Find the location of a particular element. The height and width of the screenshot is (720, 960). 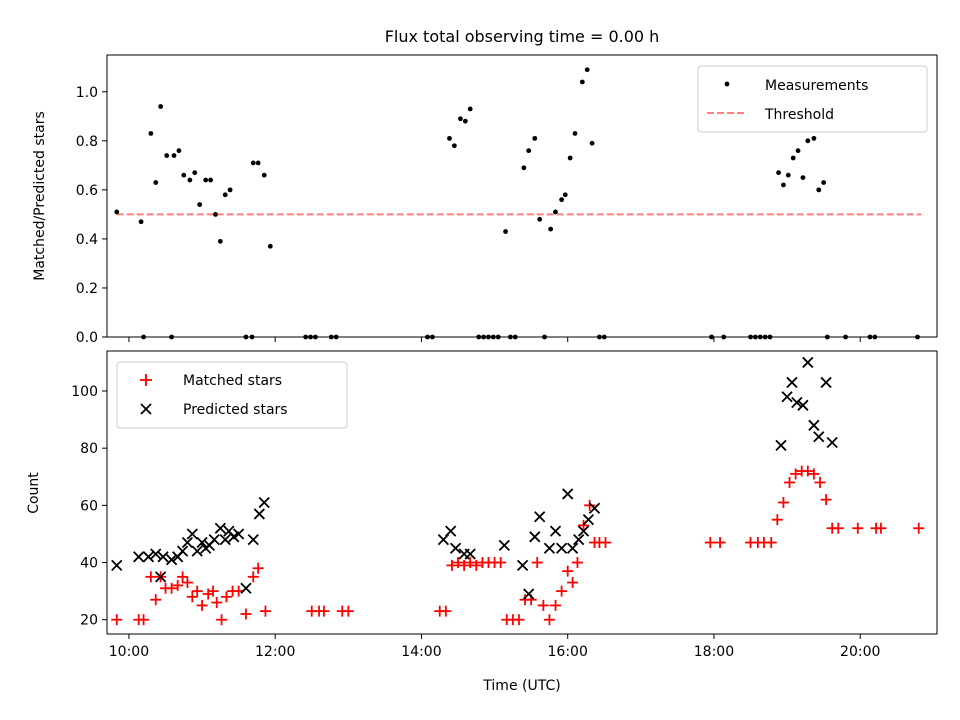

top-y-ticks: 0.0 0.2 0.4 0.6 0.8 1.0 is located at coordinates (91, 215).